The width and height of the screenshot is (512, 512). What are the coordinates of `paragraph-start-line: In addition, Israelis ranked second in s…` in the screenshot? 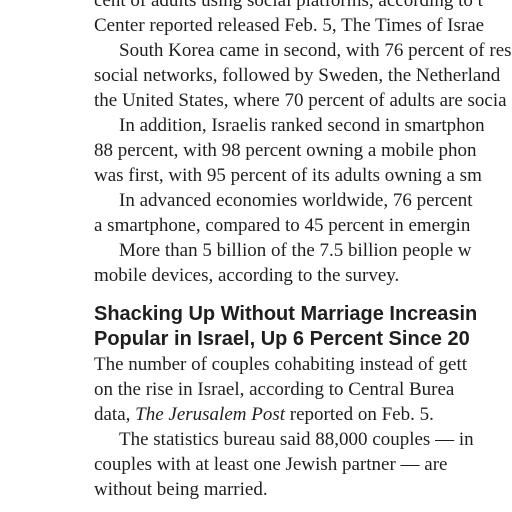 It's located at (302, 125).